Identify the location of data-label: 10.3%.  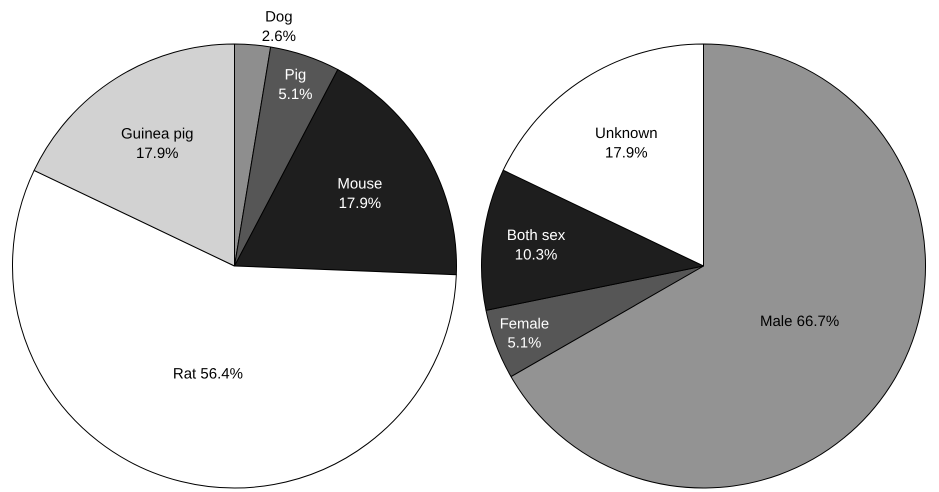
(536, 255).